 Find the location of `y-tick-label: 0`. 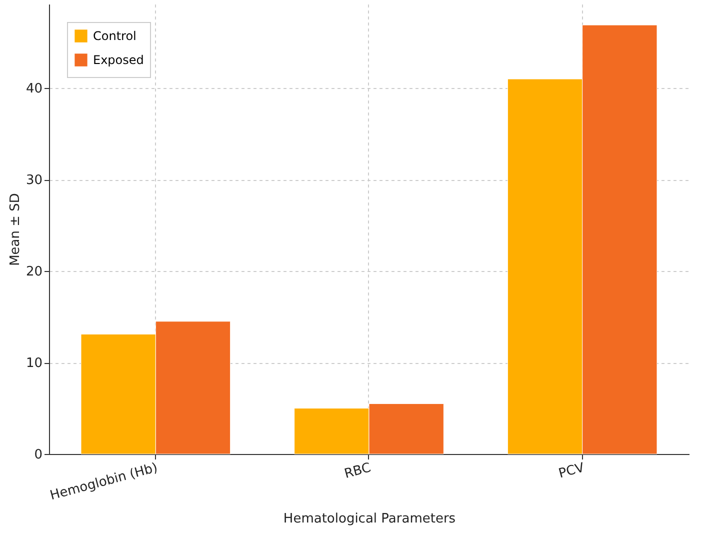

y-tick-label: 0 is located at coordinates (38, 455).